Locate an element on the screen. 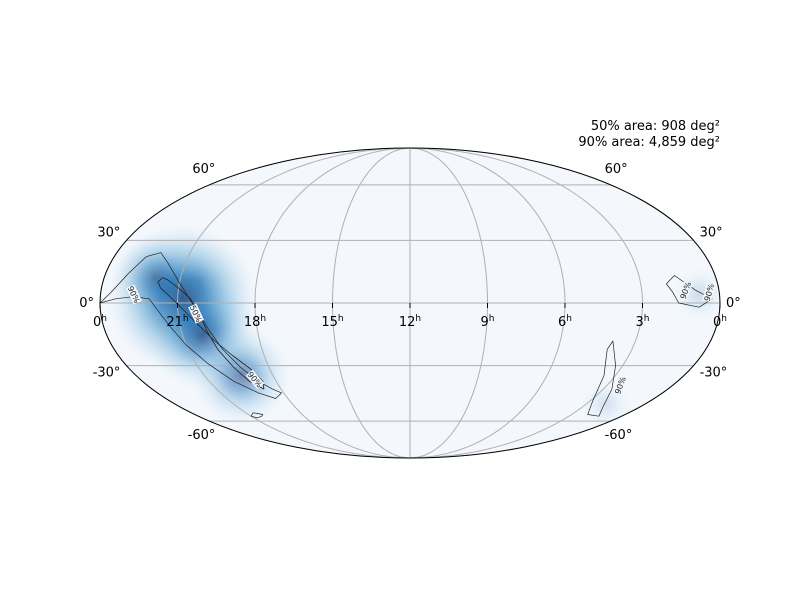 This screenshot has width=800, height=600. dec-tick-label-left: -60° is located at coordinates (202, 435).